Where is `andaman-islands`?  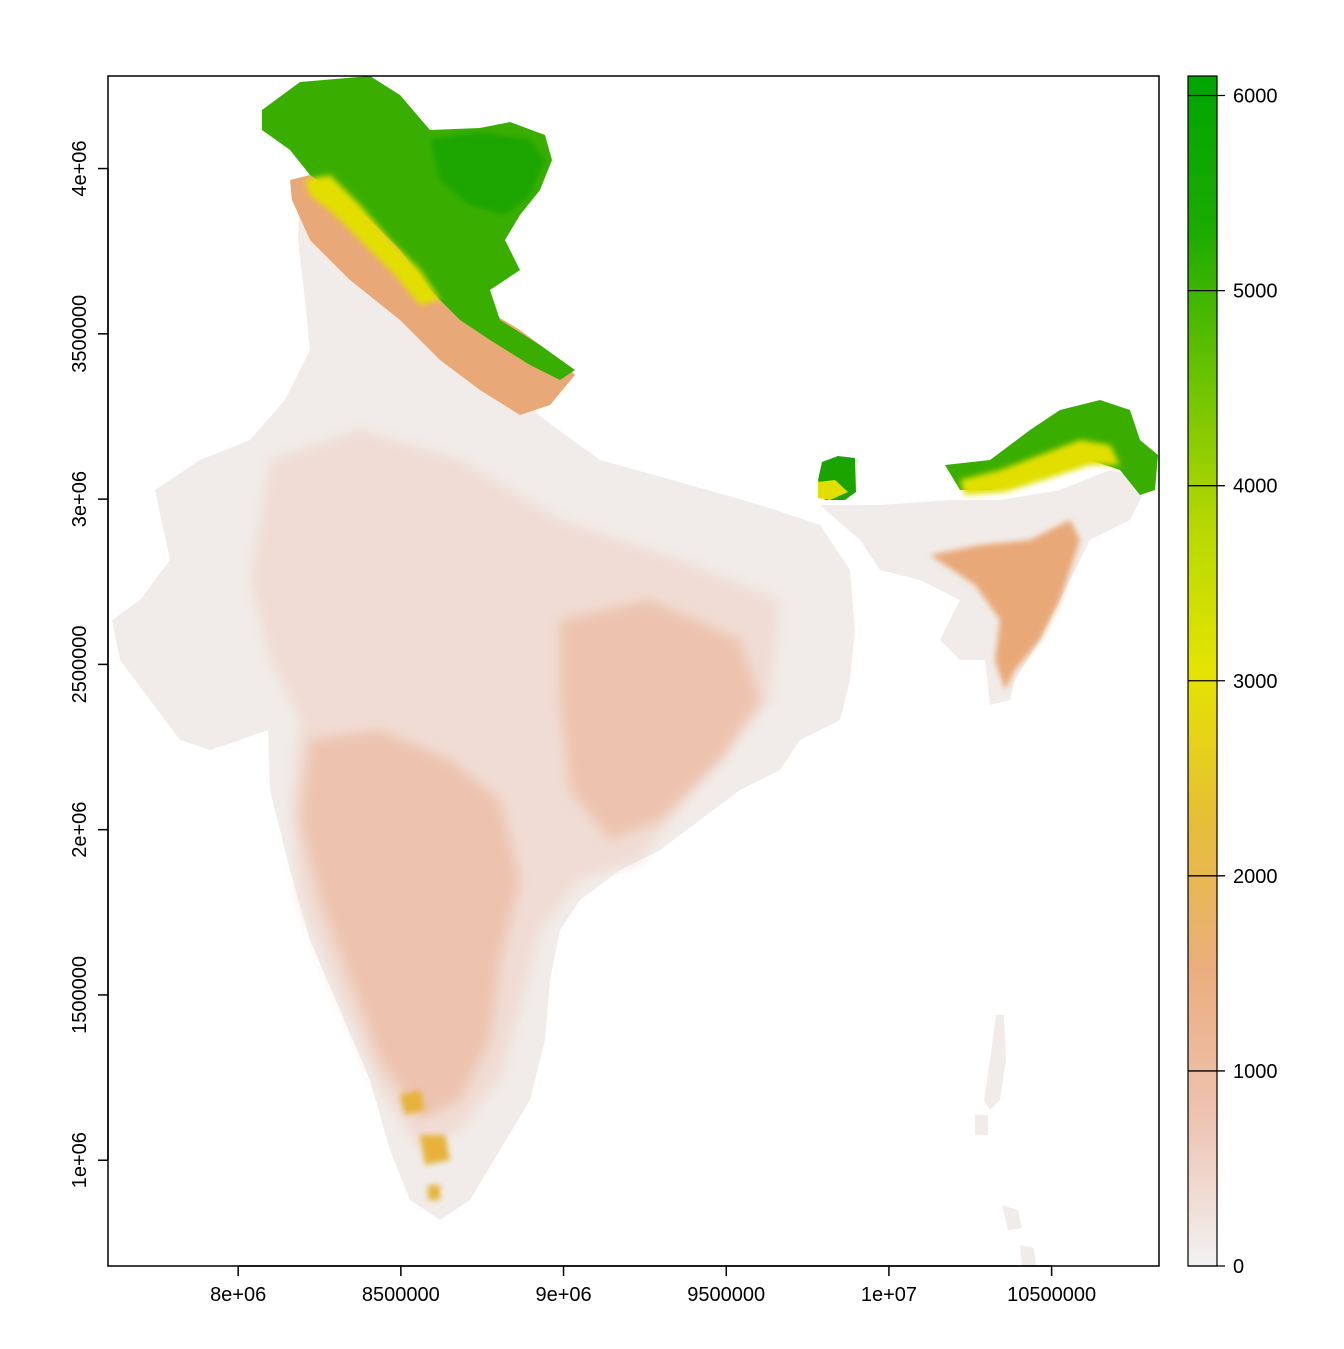
andaman-islands is located at coordinates (1005, 1140).